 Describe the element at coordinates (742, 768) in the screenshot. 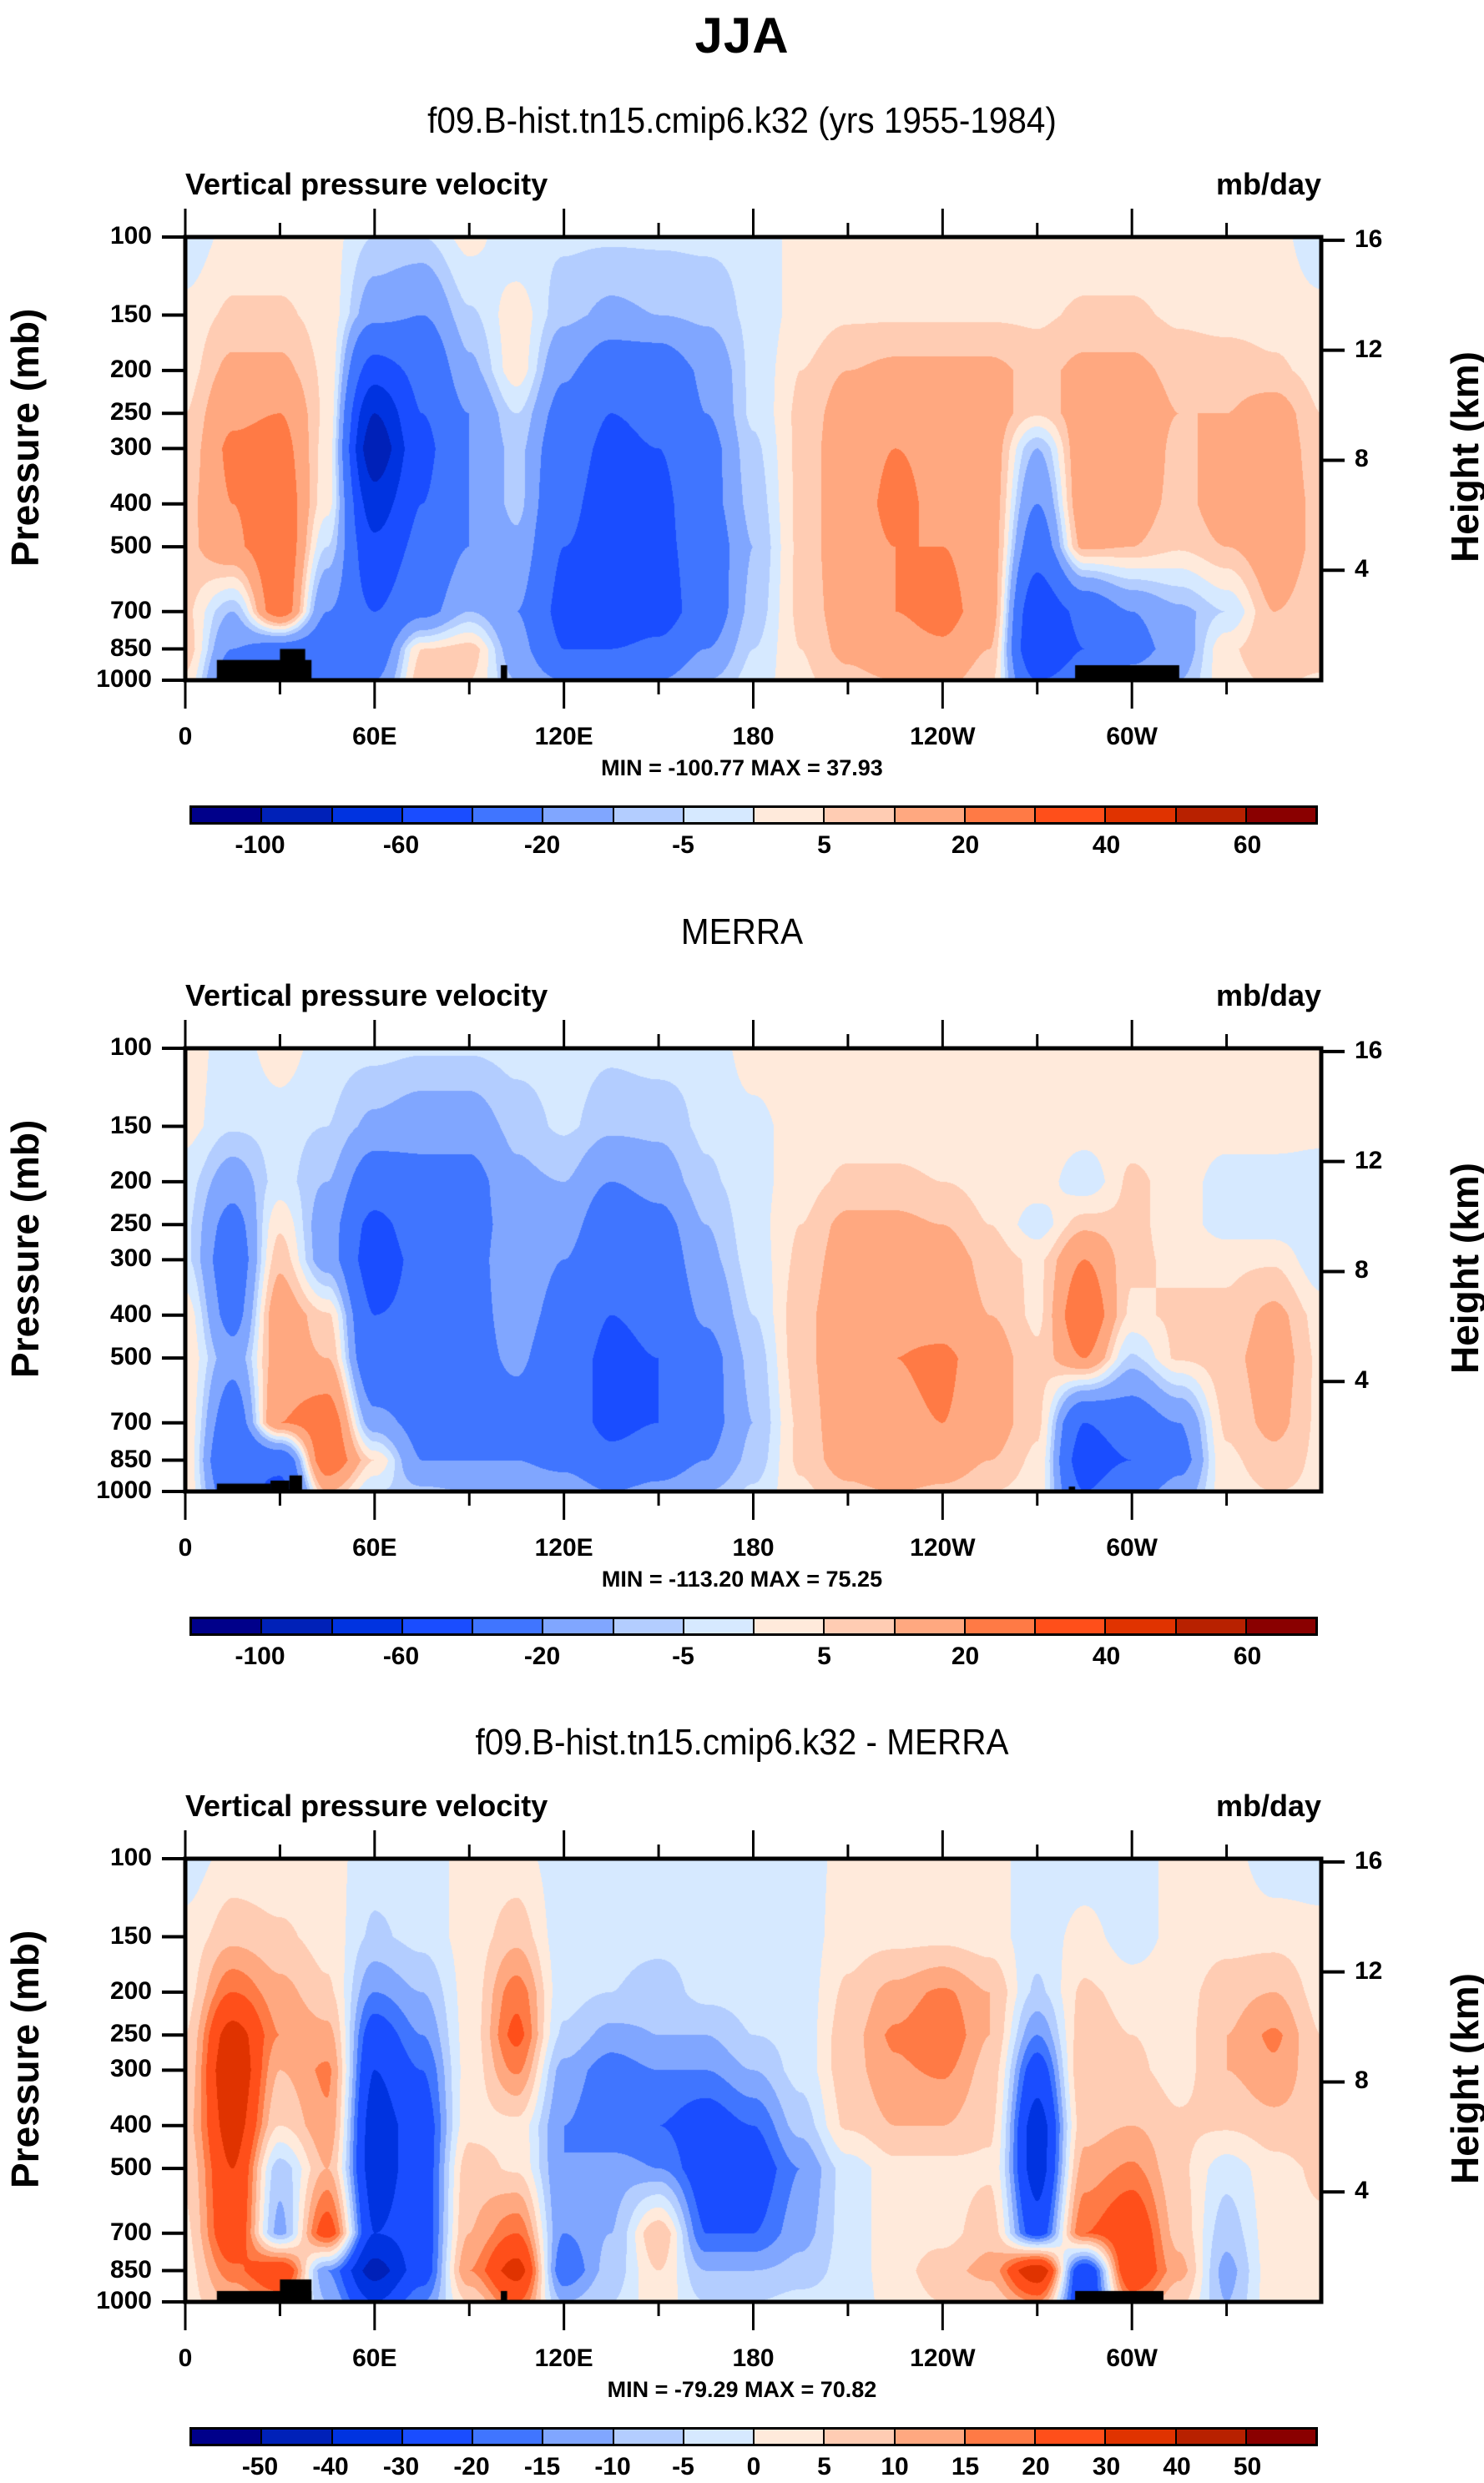

I see `min-max-stats: MIN = -100.77 MAX = 37.93` at that location.